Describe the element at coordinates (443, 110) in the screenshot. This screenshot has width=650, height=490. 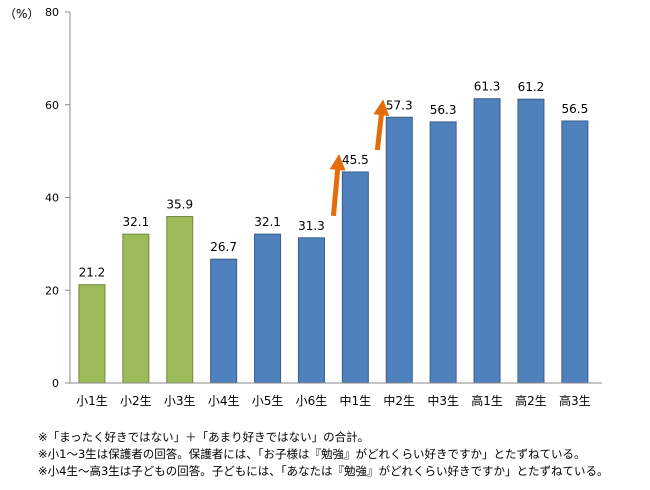
I see `data-label: 56.3` at that location.